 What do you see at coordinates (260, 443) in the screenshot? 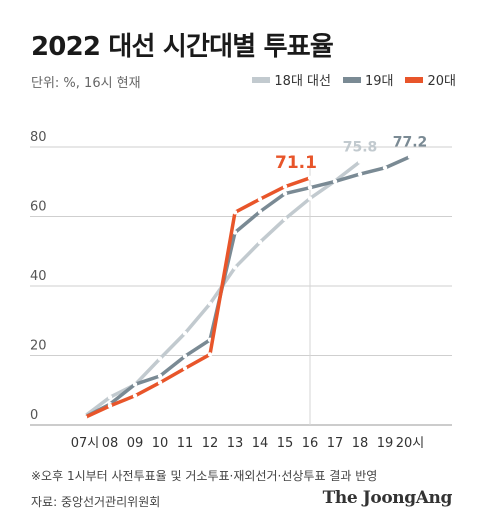
I see `x-tick-label-14: 14` at bounding box center [260, 443].